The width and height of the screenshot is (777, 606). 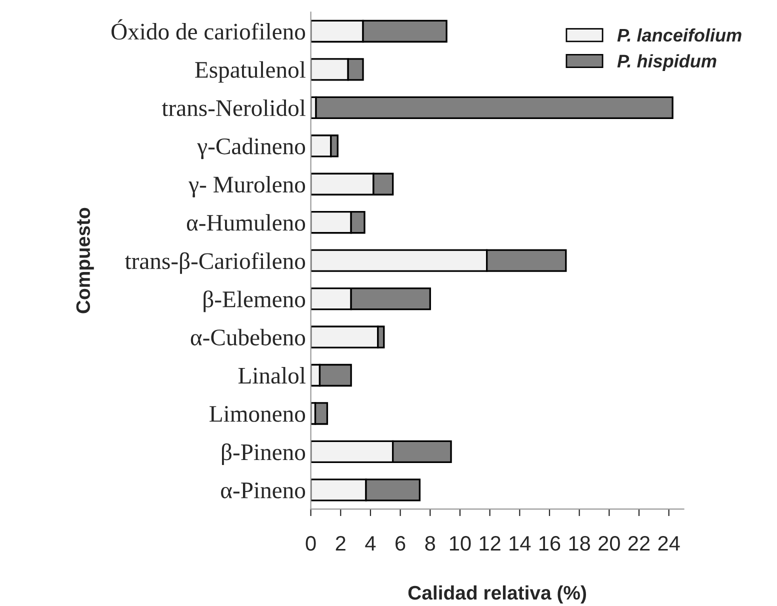 I want to click on x-tick-label: 2, so click(x=341, y=543).